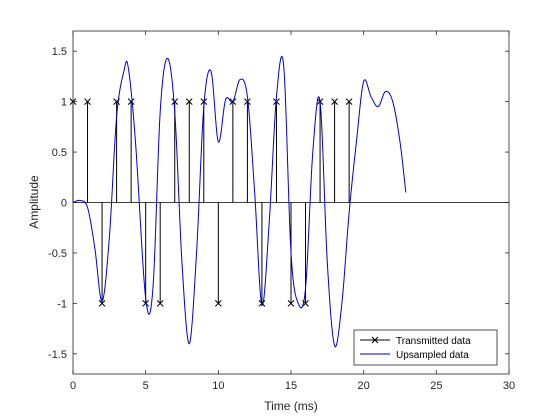 This screenshot has width=560, height=420. What do you see at coordinates (64, 204) in the screenshot?
I see `y-tick-label: 0` at bounding box center [64, 204].